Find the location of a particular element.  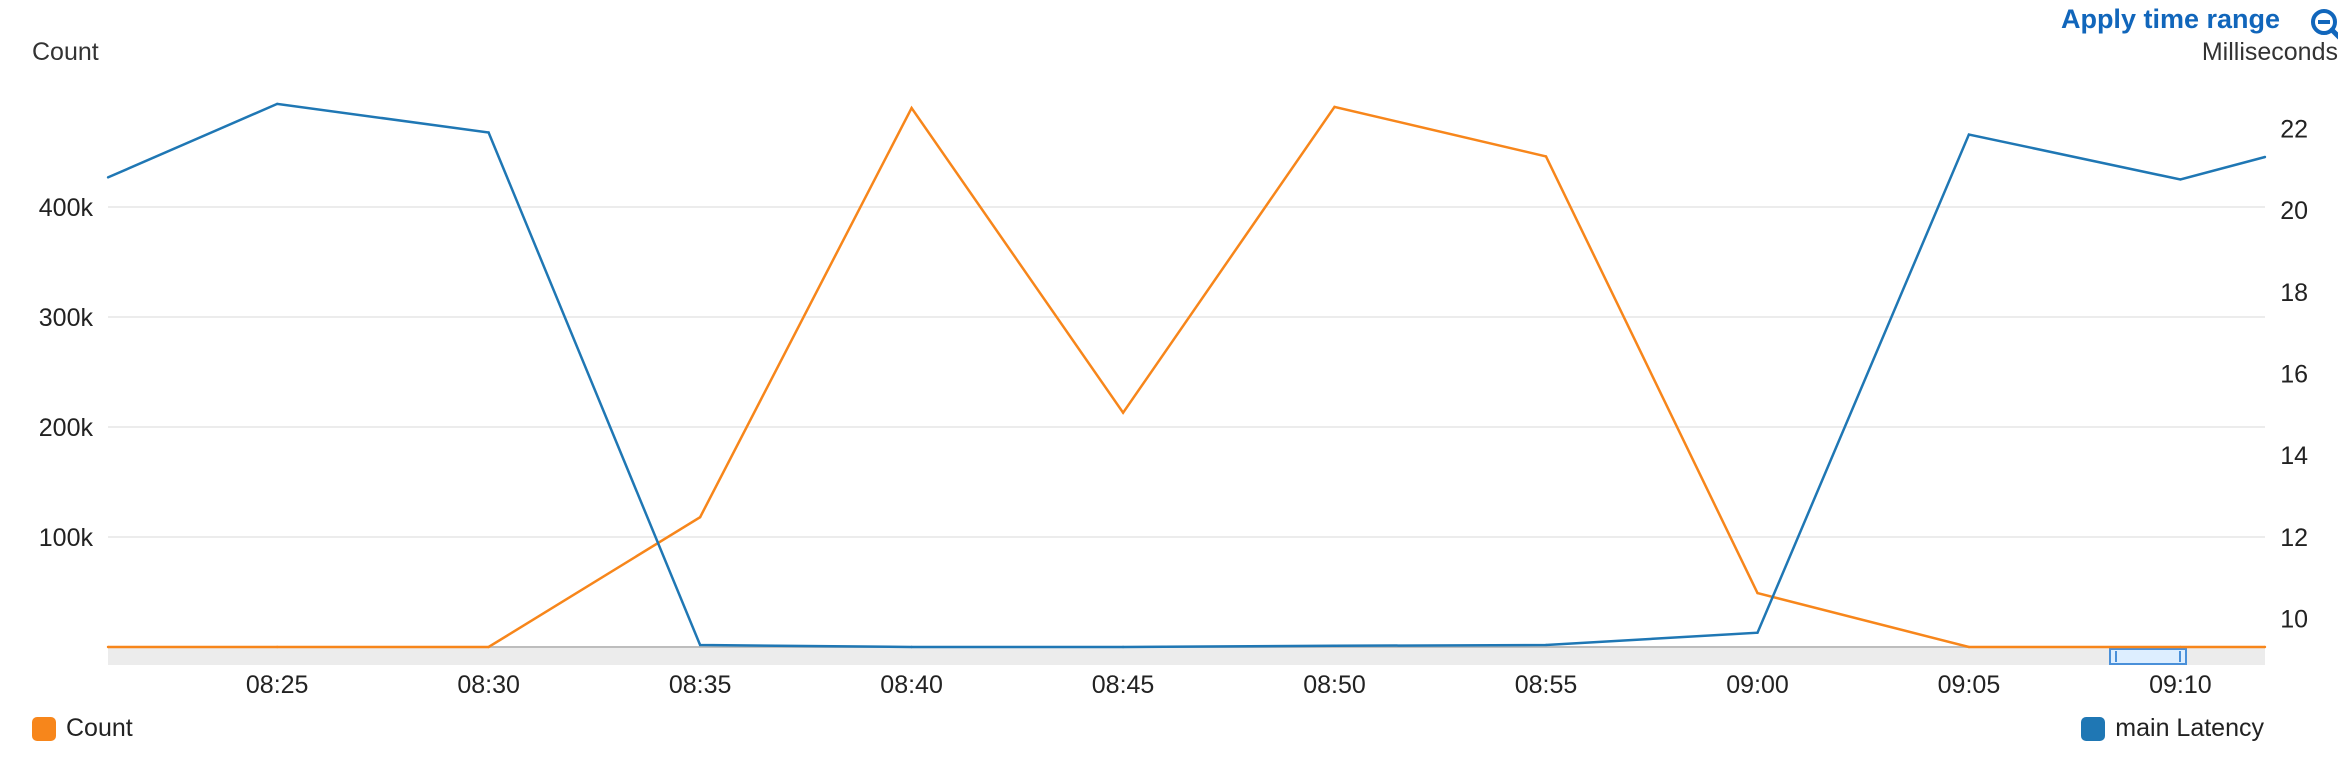

y-right-tick-label: 12 is located at coordinates (2294, 538).